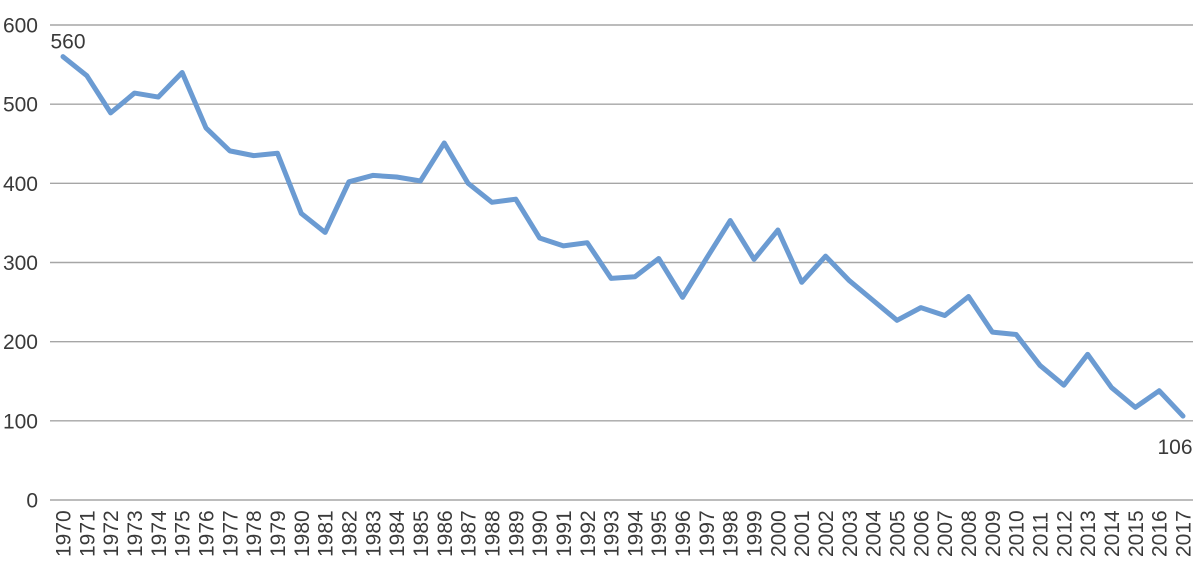 The width and height of the screenshot is (1200, 574). Describe the element at coordinates (1017, 533) in the screenshot. I see `x-axis-tick-label-2010: 2010` at that location.